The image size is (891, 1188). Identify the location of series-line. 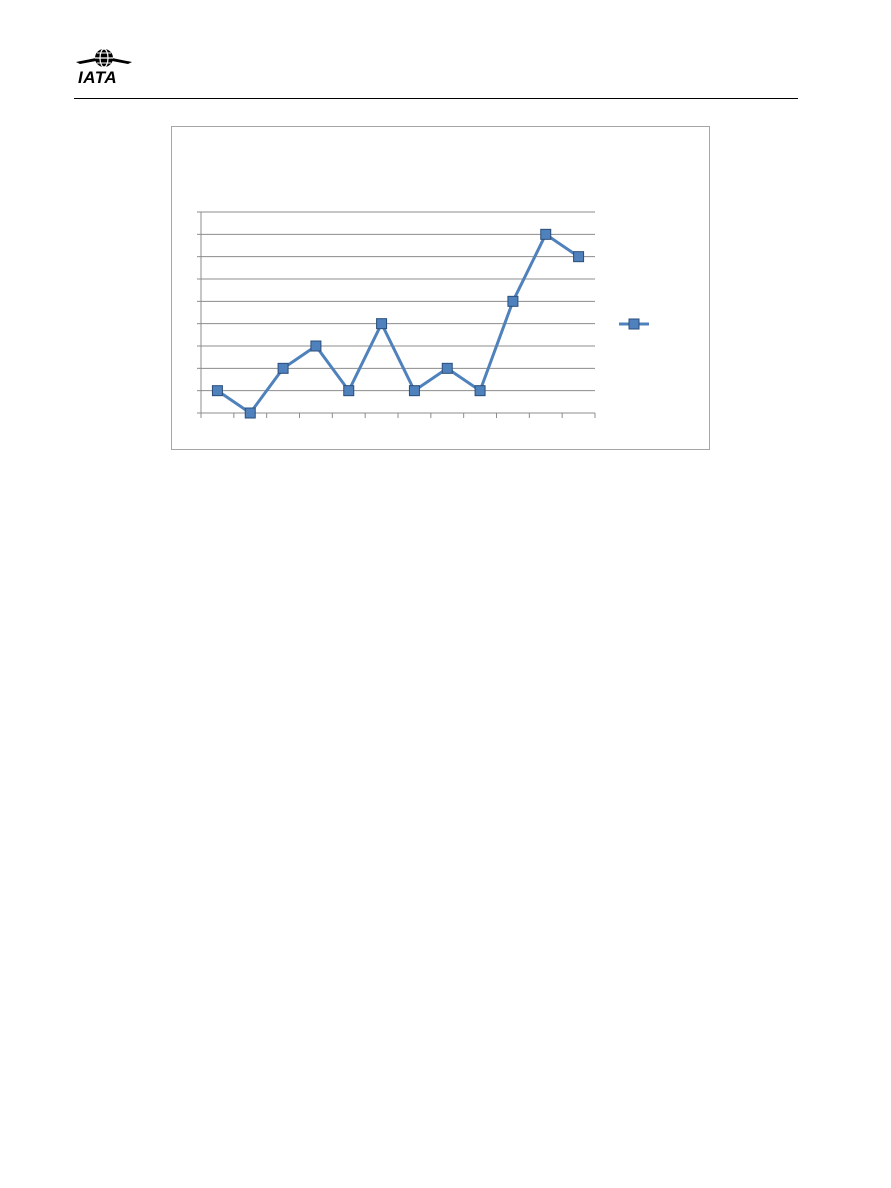
(398, 323).